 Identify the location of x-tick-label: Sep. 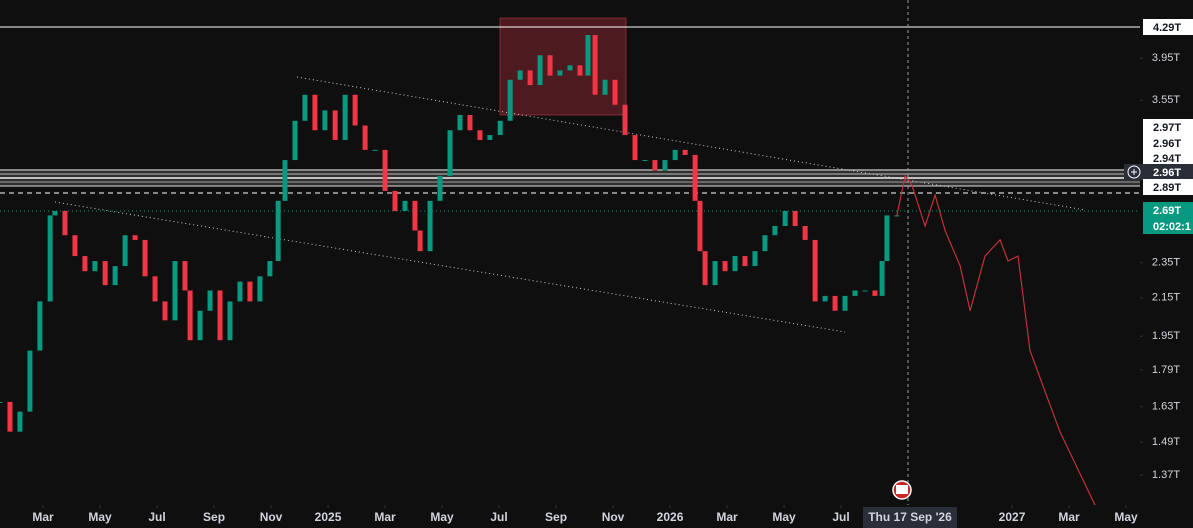
(214, 517).